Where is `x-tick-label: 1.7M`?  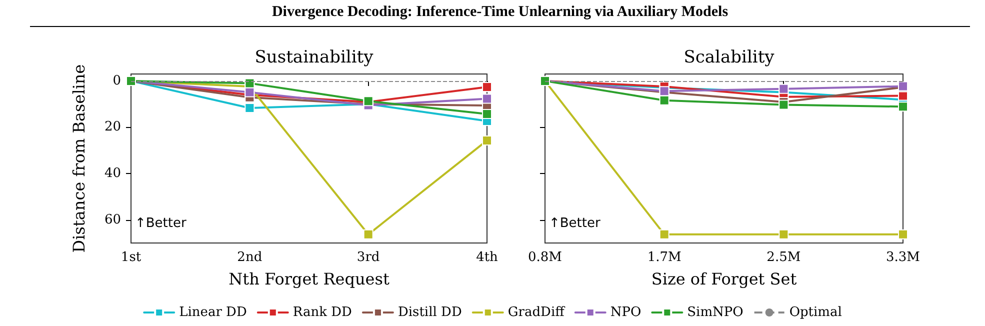
x-tick-label: 1.7M is located at coordinates (664, 257).